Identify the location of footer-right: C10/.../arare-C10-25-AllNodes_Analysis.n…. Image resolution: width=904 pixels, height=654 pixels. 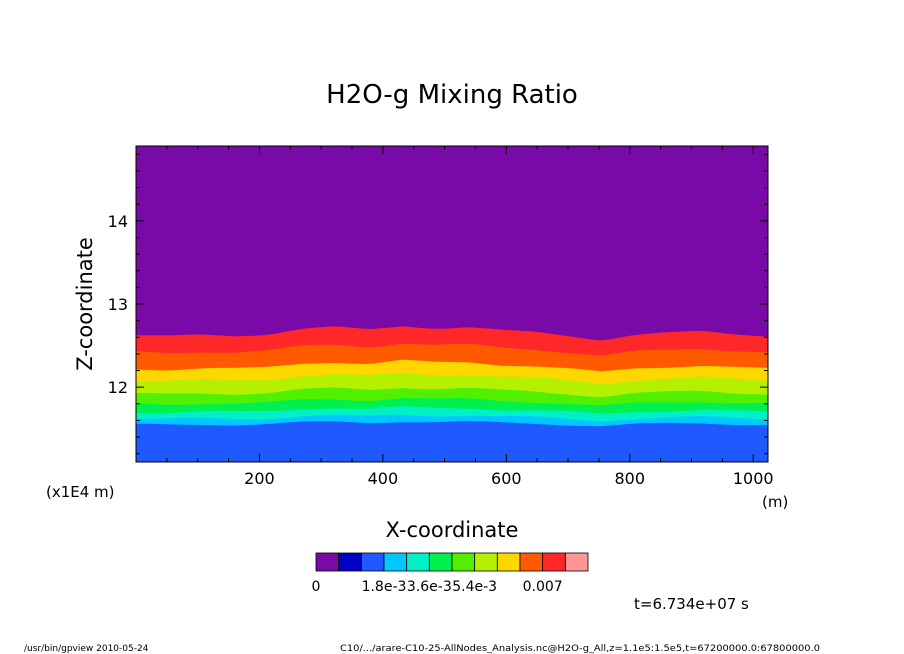
(580, 649).